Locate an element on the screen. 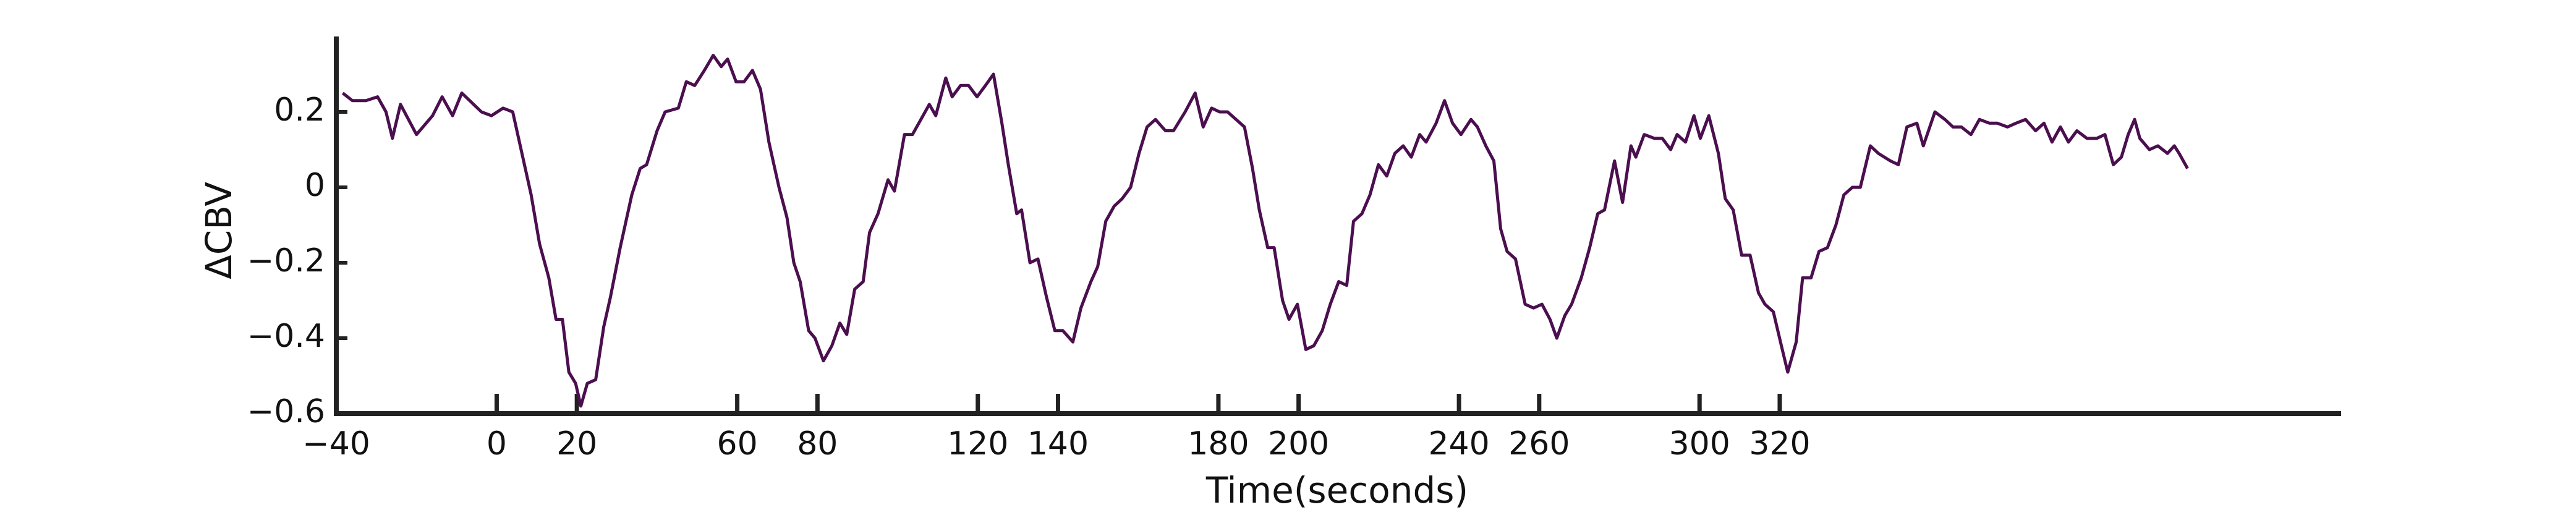 Image resolution: width=2576 pixels, height=515 pixels. x-tick-label: 320 is located at coordinates (1779, 444).